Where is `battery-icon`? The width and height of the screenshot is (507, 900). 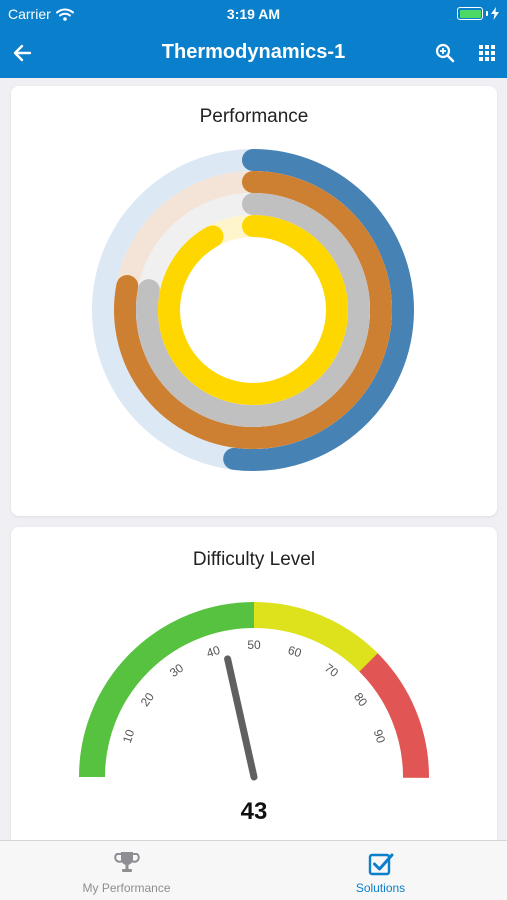
battery-icon is located at coordinates (470, 13).